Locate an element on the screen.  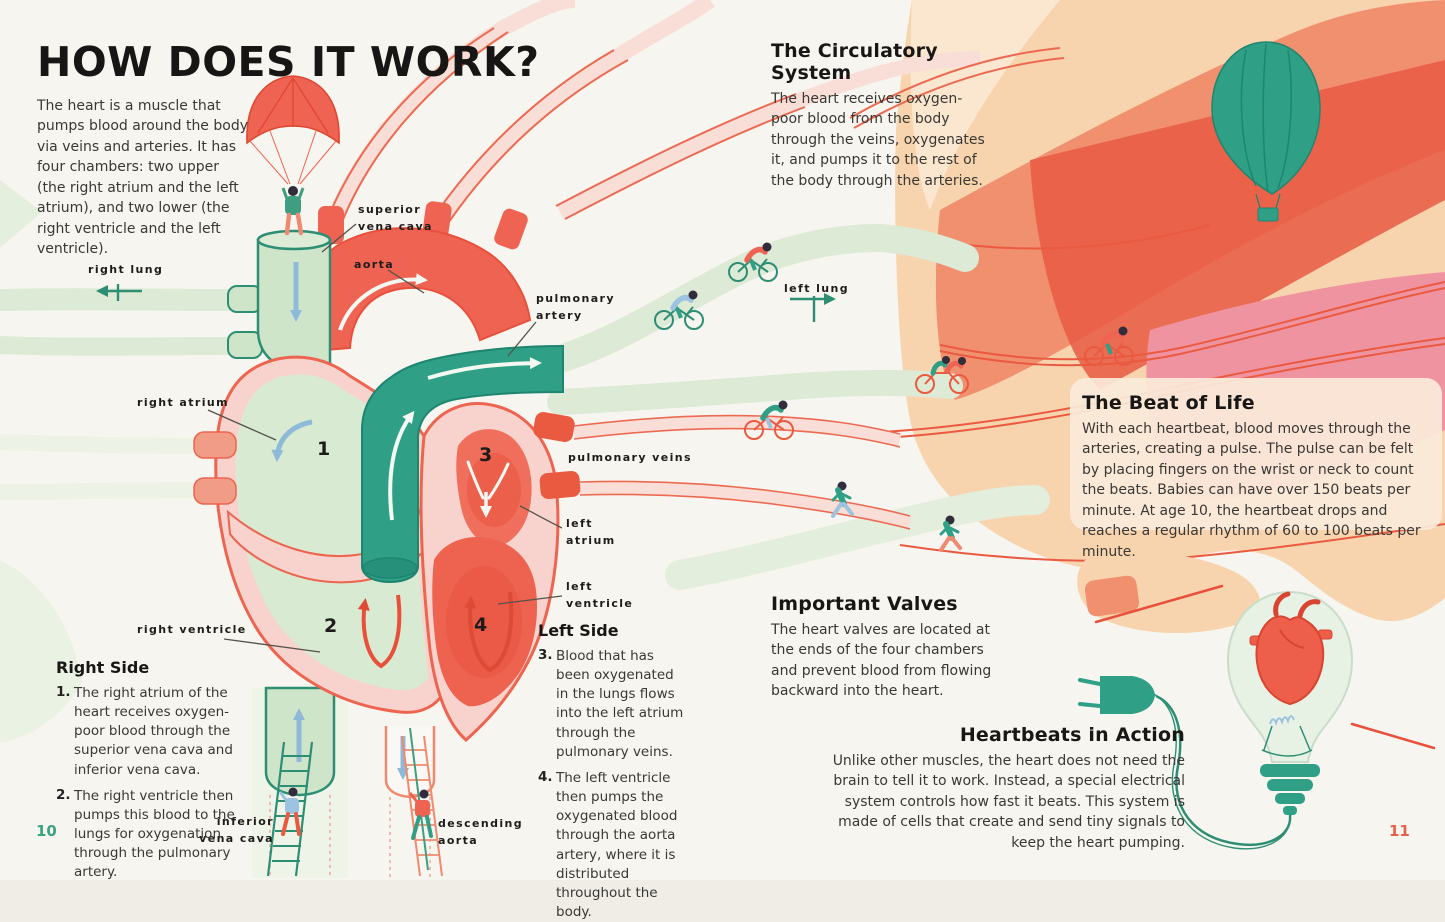
label-pulmonary-artery: pulmonary artery is located at coordinates (575, 307).